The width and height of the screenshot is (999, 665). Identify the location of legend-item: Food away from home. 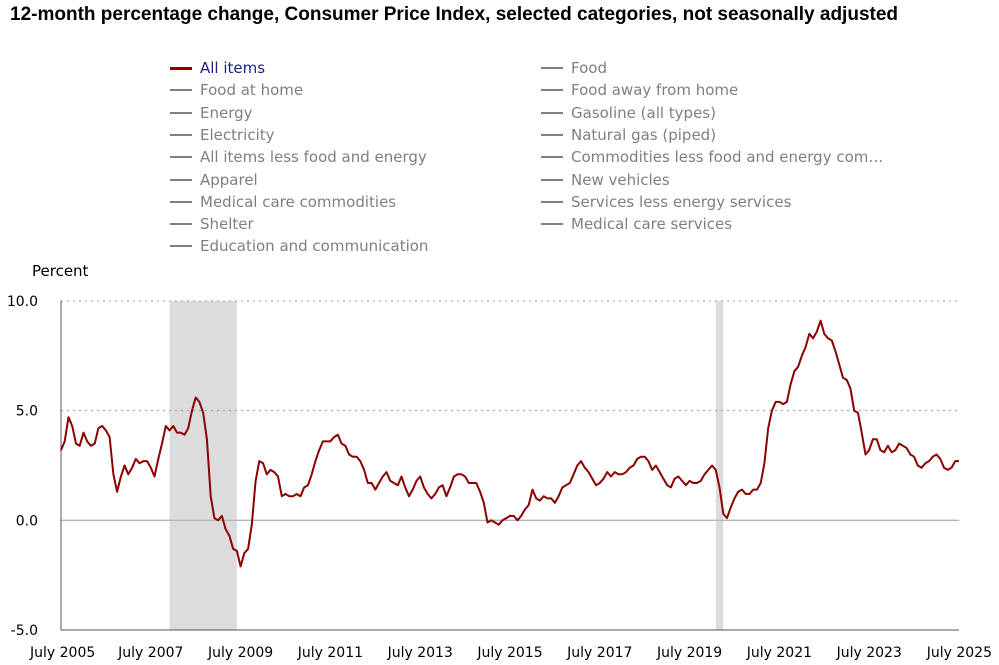
(639, 90).